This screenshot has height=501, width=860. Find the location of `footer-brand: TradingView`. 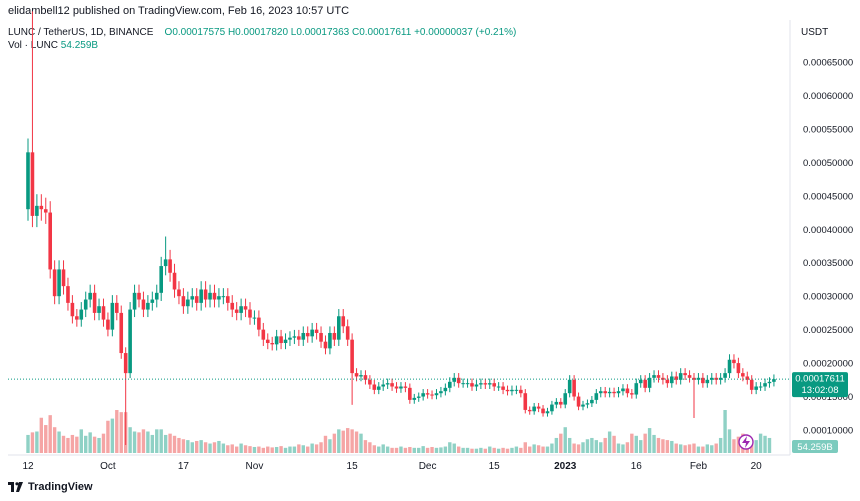

footer-brand: TradingView is located at coordinates (50, 487).